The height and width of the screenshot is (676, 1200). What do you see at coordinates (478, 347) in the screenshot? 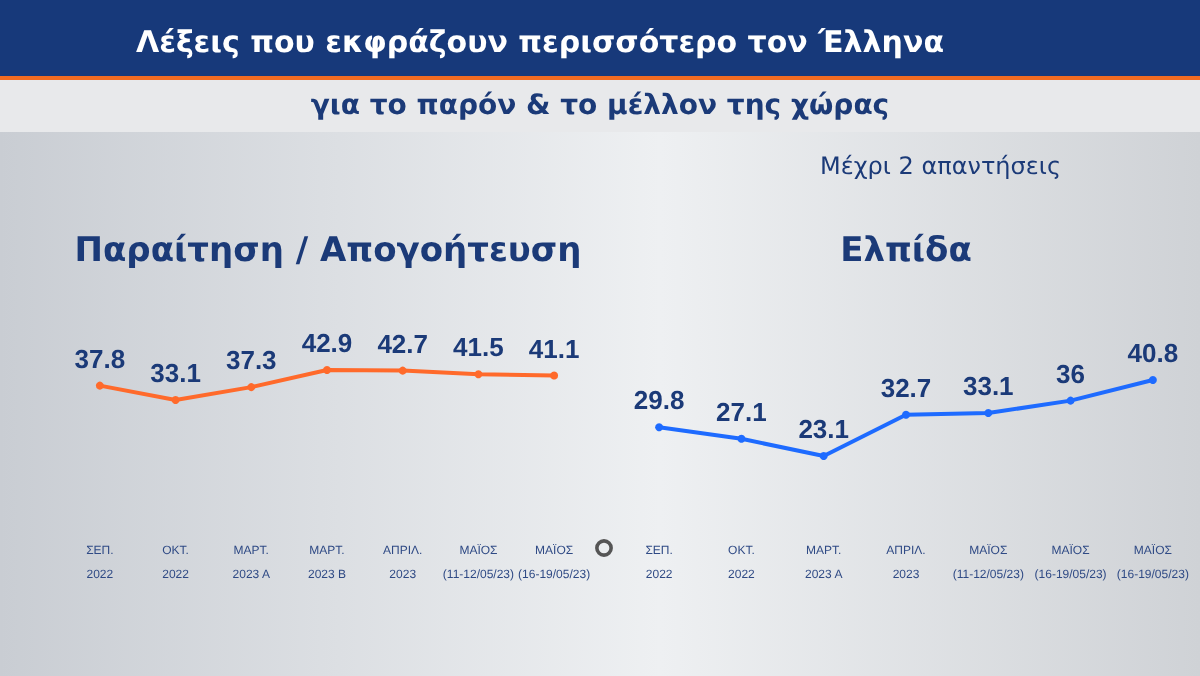
I see `data-label: 41.5` at bounding box center [478, 347].